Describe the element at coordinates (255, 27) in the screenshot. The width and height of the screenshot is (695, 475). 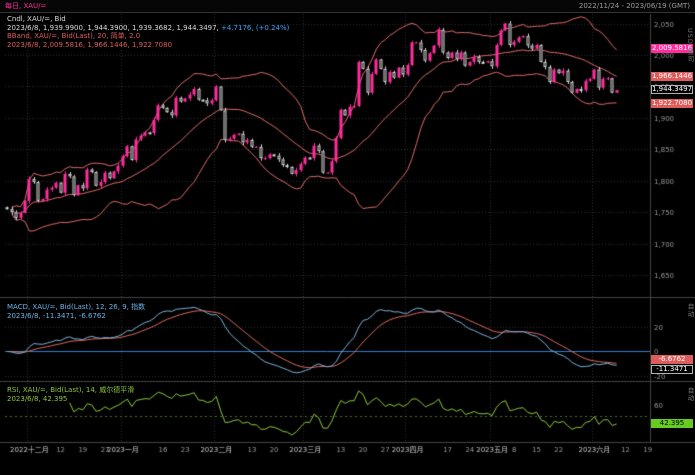
I see `candle-change-value: +4.7176, (+0.24%)` at that location.